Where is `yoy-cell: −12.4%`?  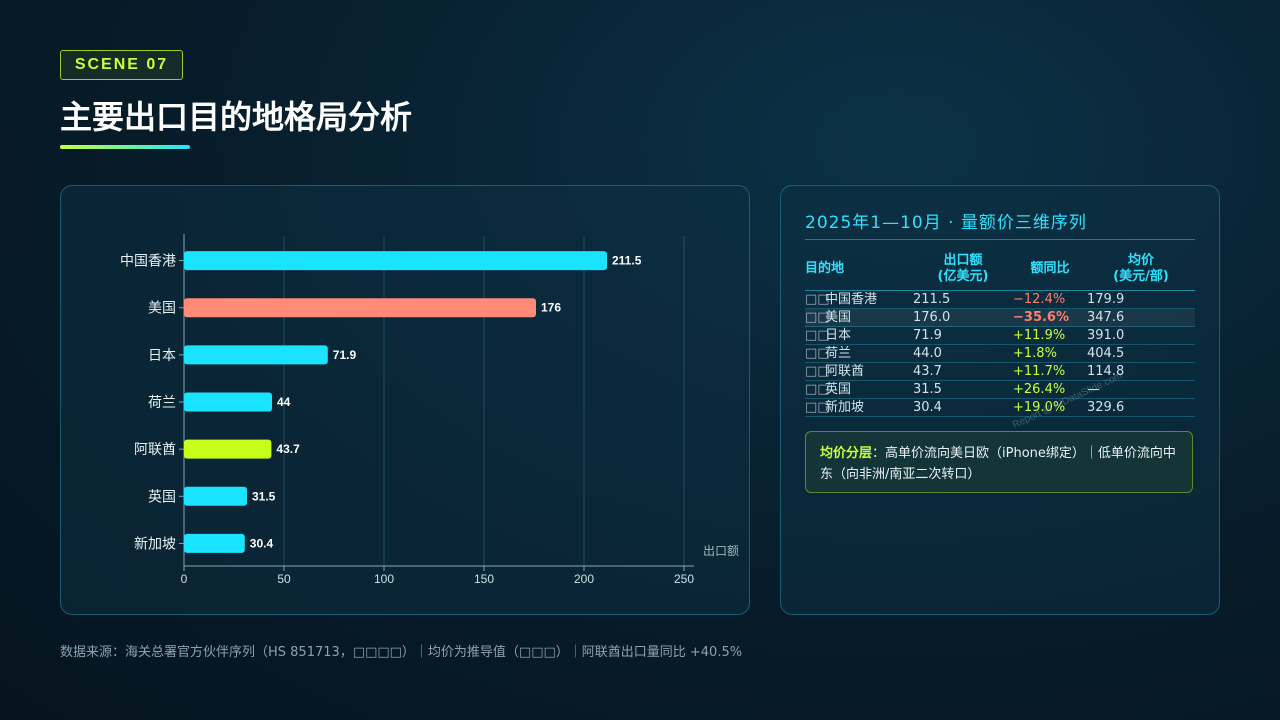 yoy-cell: −12.4% is located at coordinates (1050, 299).